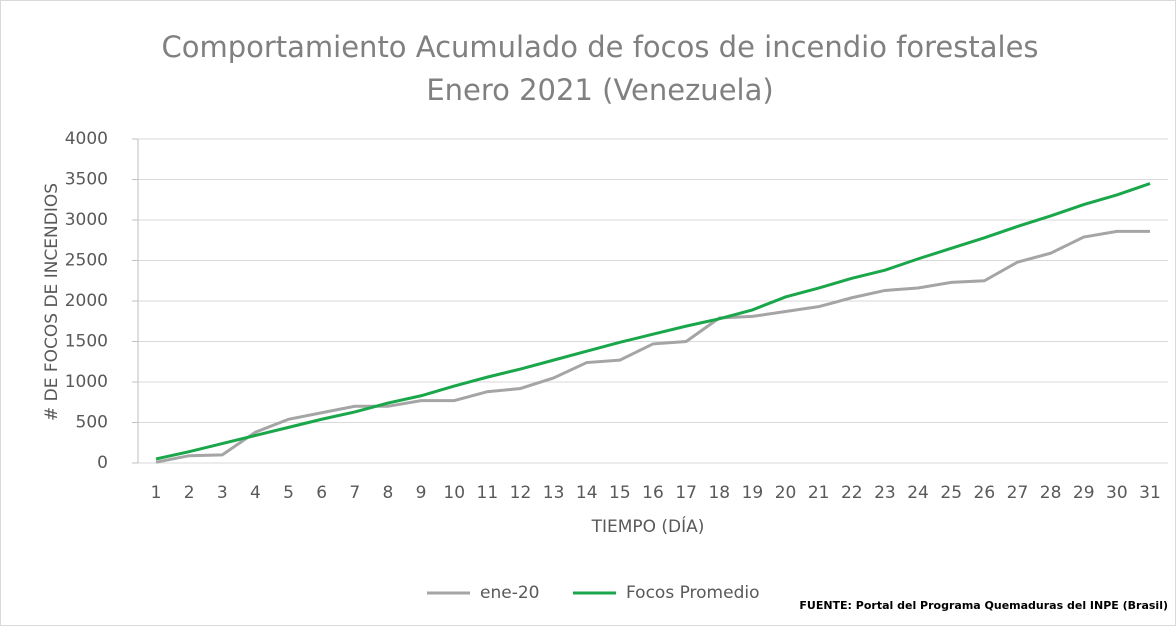 This screenshot has width=1176, height=626. Describe the element at coordinates (255, 493) in the screenshot. I see `x-tick-label: 4` at that location.